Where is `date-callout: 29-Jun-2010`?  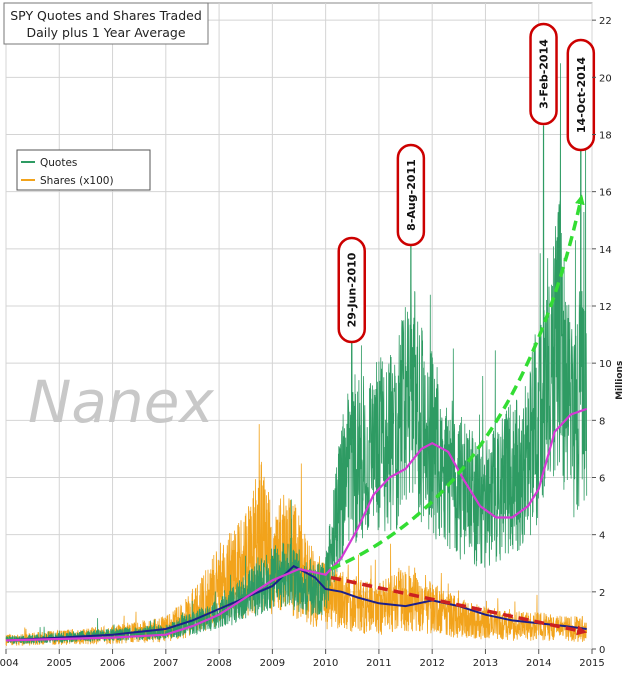 date-callout: 29-Jun-2010 is located at coordinates (351, 290).